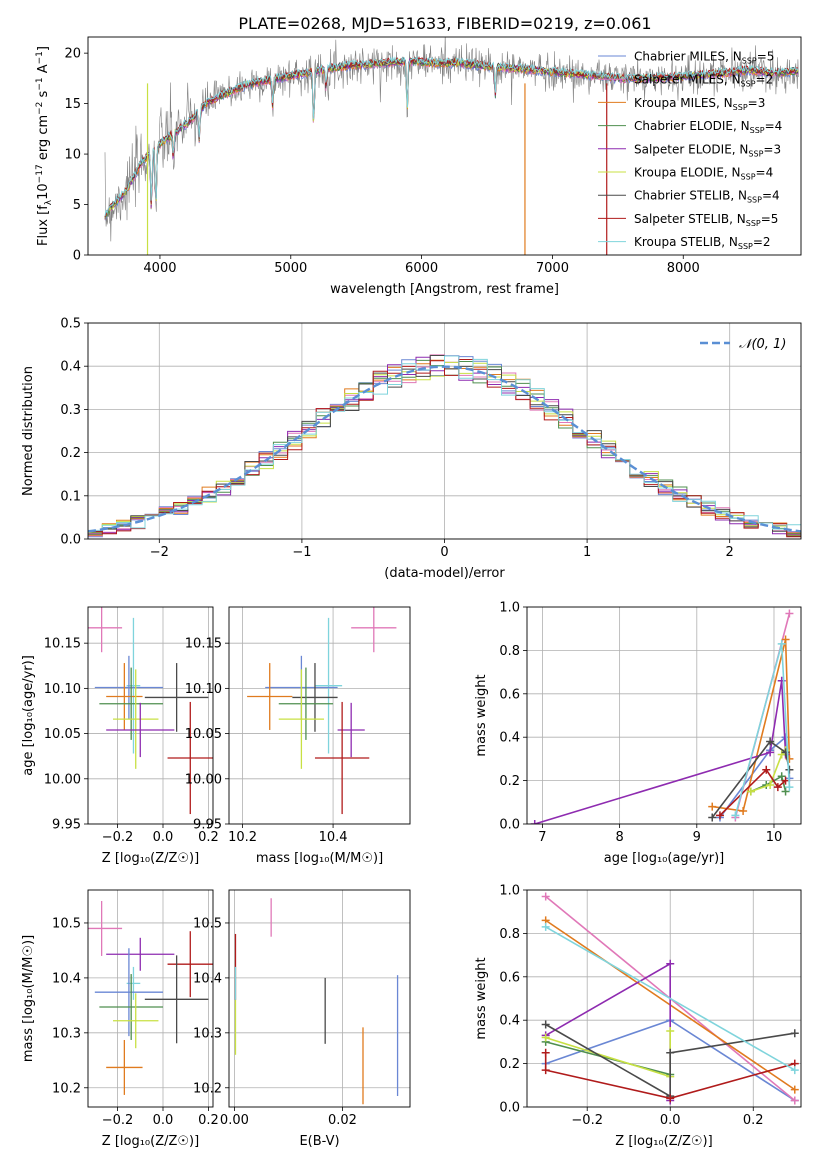 This screenshot has width=819, height=1170. I want to click on spectrum-ylabel: Flux [fλ10−17 erg cm−2 s−1 A−1], so click(44, 146).